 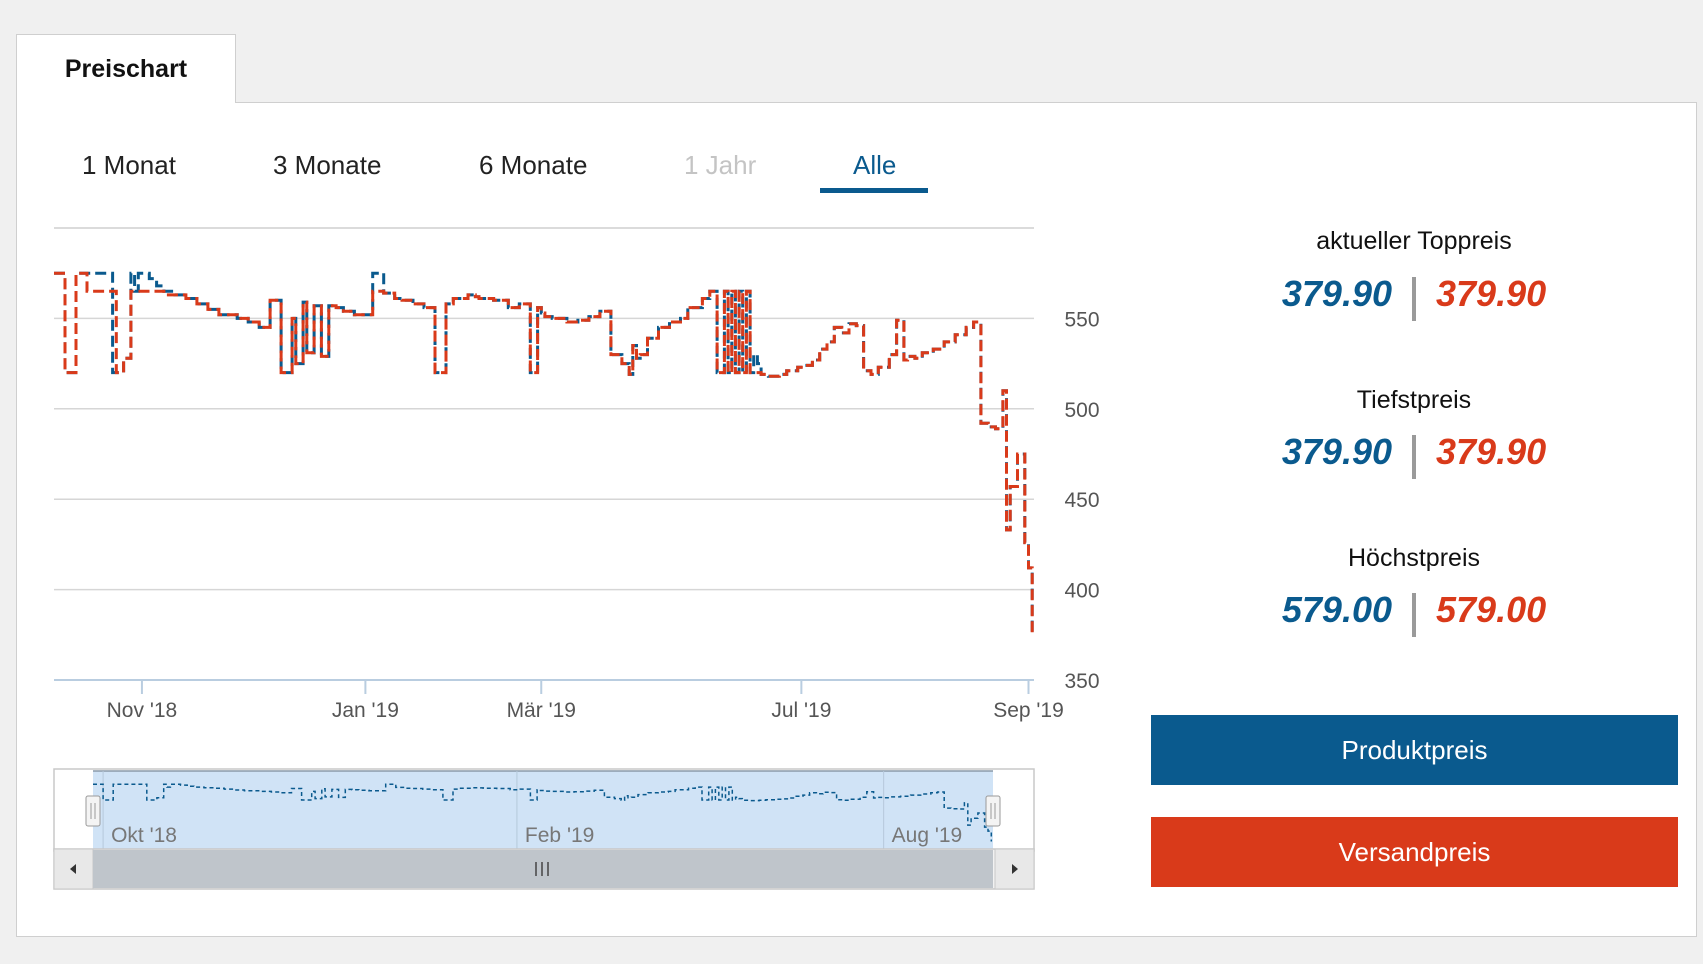 What do you see at coordinates (129, 165) in the screenshot?
I see `range-1-month: 1 Monat` at bounding box center [129, 165].